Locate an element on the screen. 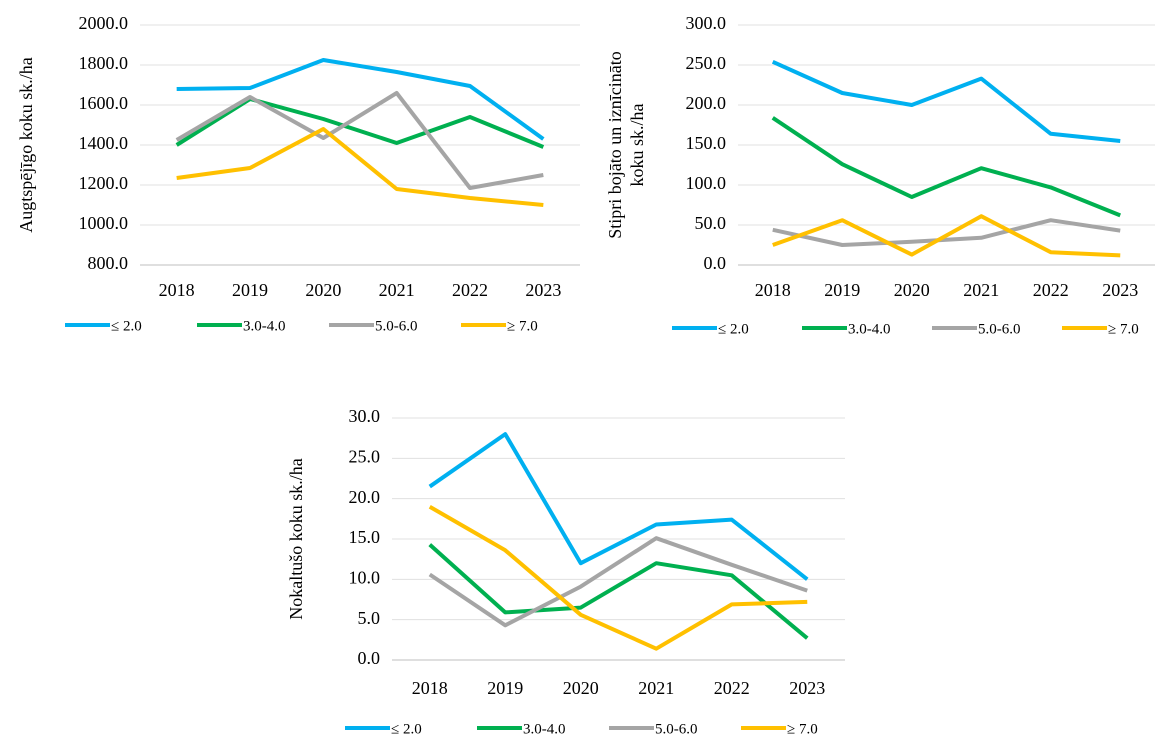 The image size is (1158, 738). y-tick-label: 300.0 is located at coordinates (706, 23).